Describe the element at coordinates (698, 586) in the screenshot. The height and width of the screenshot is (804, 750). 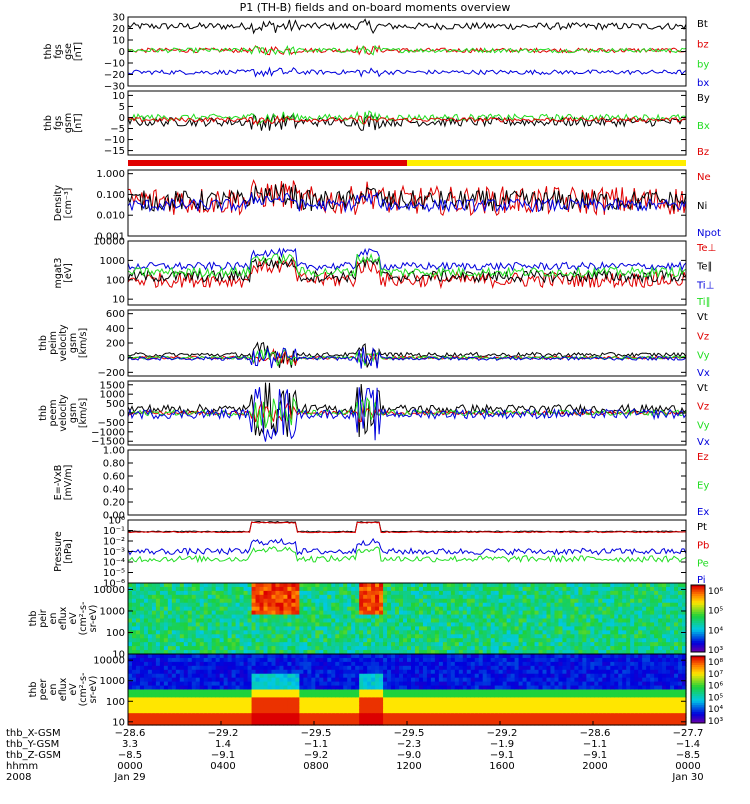
I see `colorbar-swatch` at that location.